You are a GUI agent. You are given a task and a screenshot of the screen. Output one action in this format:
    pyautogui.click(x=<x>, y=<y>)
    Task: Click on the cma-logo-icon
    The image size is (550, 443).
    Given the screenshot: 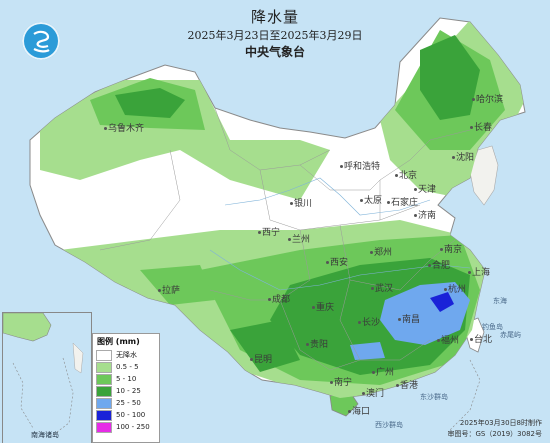 What is the action you would take?
    pyautogui.click(x=41, y=41)
    